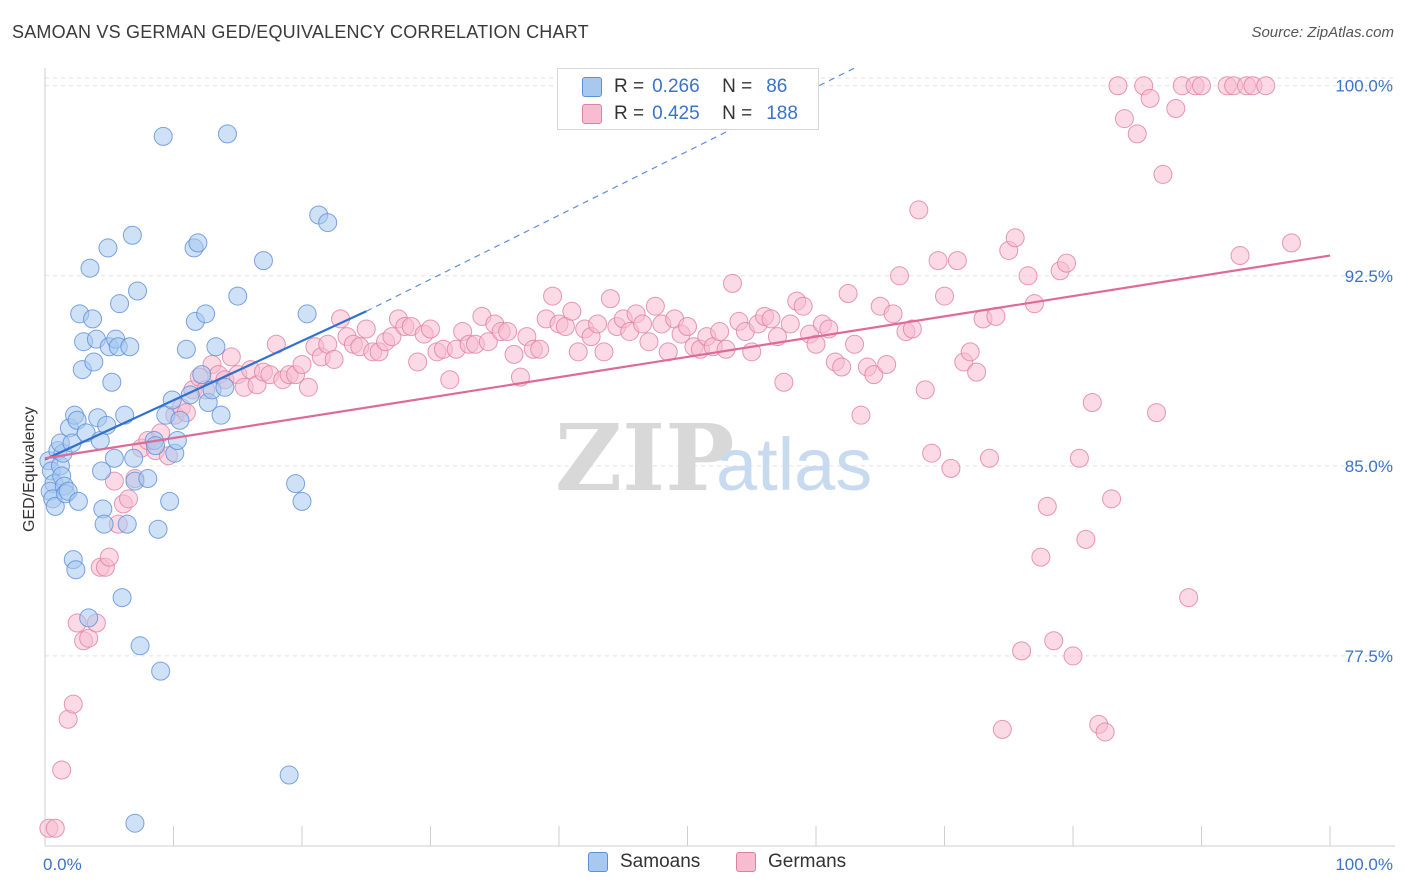  I want to click on y-tick-label: 92.5%, so click(1369, 276).